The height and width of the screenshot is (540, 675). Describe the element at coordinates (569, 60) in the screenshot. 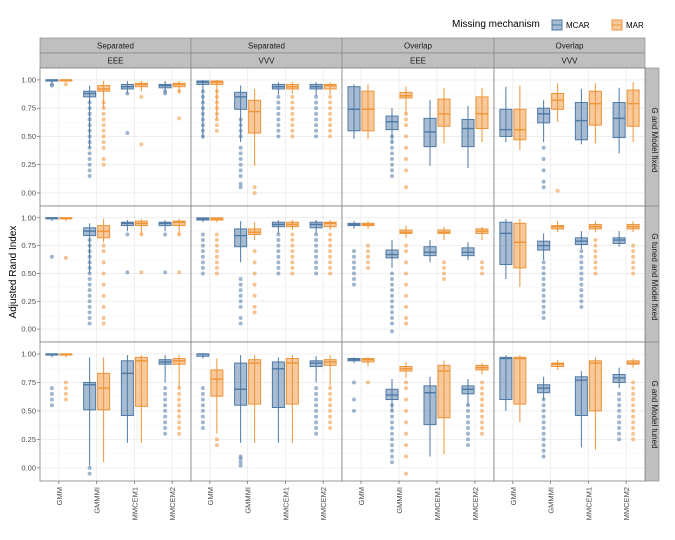

I see `column-strip: VVV` at that location.